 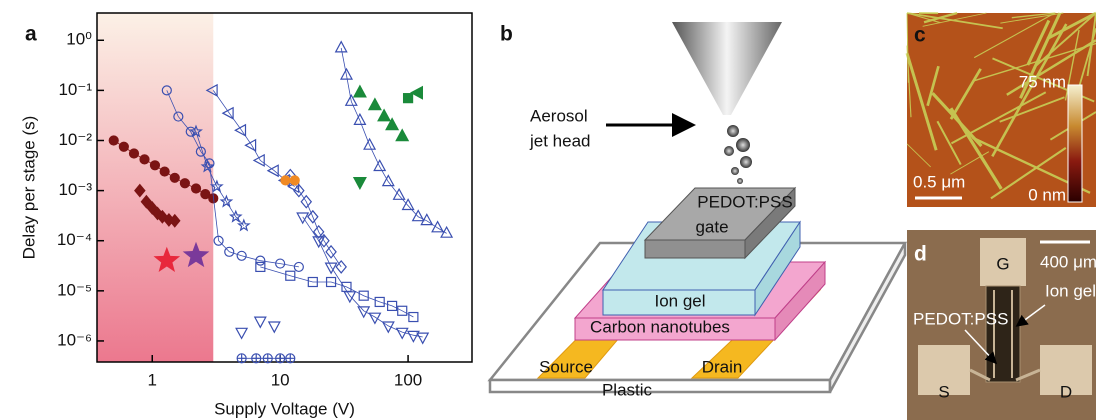 What do you see at coordinates (284, 408) in the screenshot?
I see `x-axis-label: Supply Voltage (V)` at bounding box center [284, 408].